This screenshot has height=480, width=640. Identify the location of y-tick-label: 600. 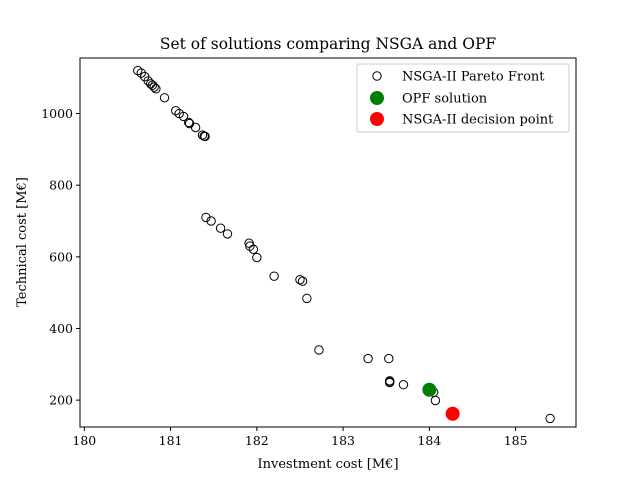
(61, 256).